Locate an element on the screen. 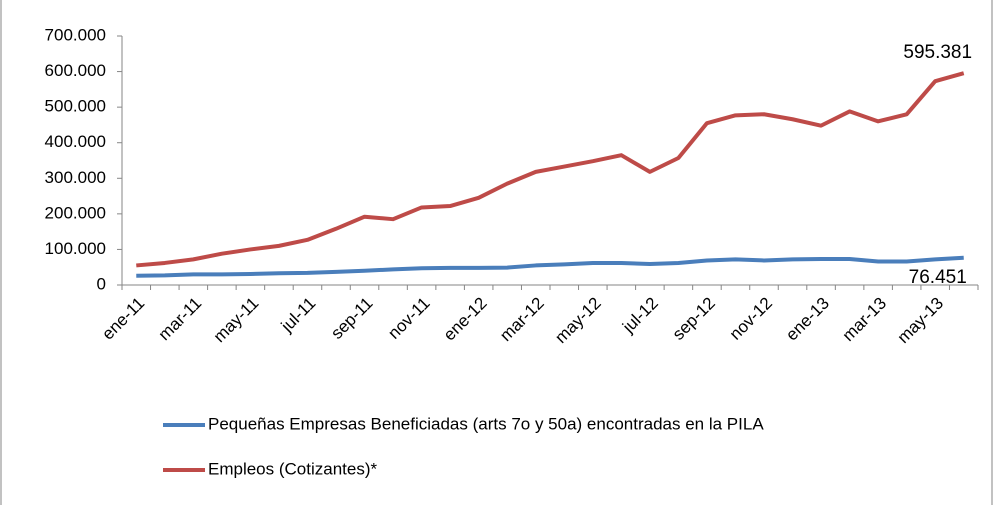  y-tick-label: 400.000 is located at coordinates (75, 141).